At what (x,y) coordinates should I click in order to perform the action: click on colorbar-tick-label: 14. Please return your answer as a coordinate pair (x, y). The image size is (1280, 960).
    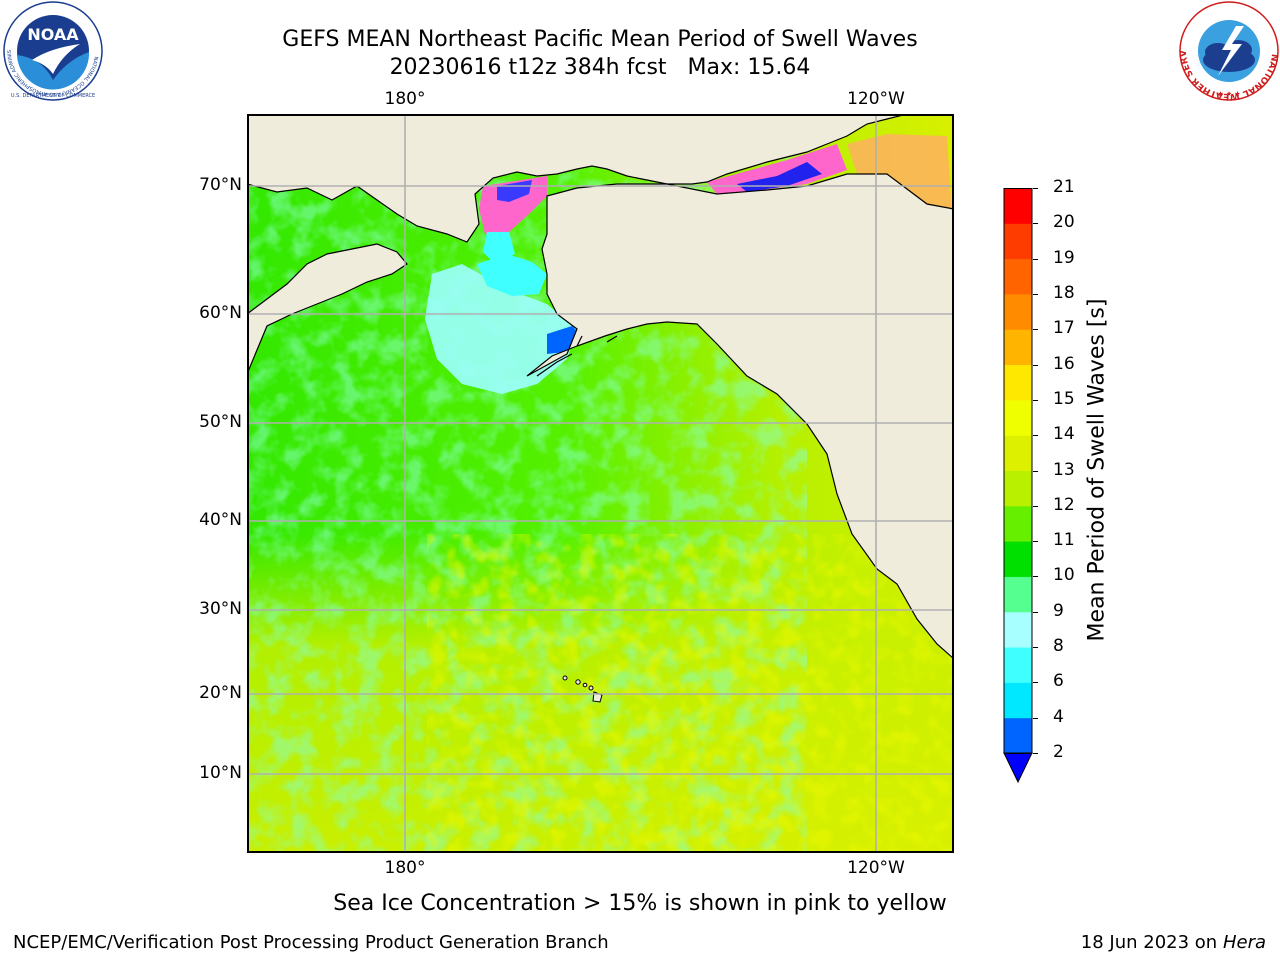
    Looking at the image, I should click on (1064, 434).